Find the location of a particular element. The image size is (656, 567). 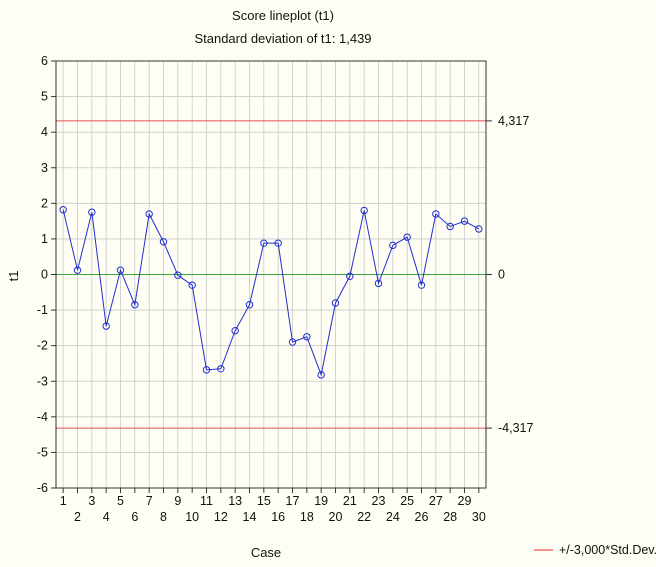

x-tick-label: 27 is located at coordinates (436, 501).